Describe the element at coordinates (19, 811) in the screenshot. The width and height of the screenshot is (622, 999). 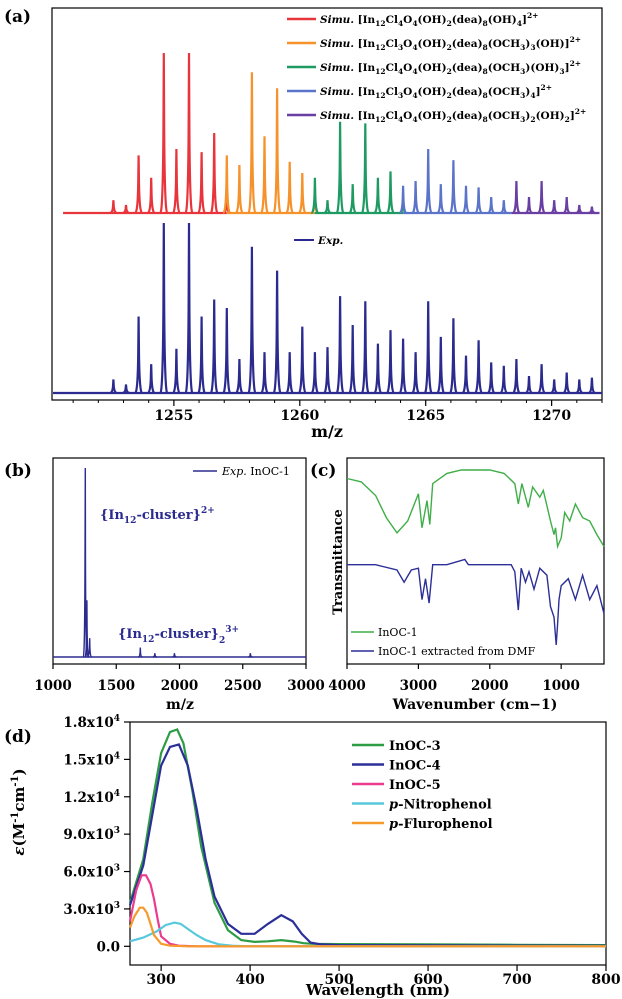
I see `panel-d-ylabel: ε(M-1cm-1)` at that location.